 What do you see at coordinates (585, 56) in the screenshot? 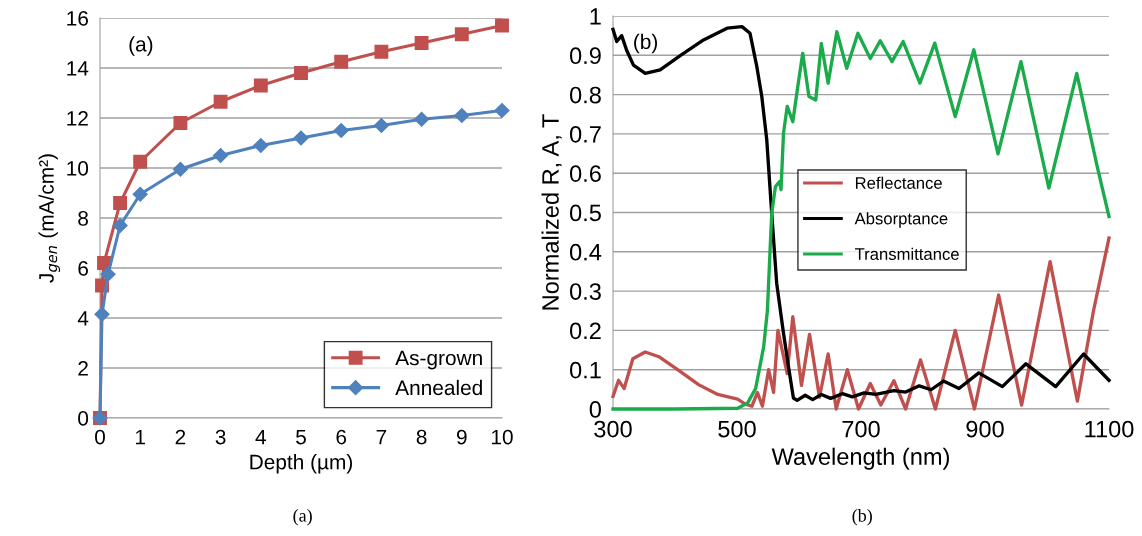
I see `y-tick-label: 0.9` at bounding box center [585, 56].